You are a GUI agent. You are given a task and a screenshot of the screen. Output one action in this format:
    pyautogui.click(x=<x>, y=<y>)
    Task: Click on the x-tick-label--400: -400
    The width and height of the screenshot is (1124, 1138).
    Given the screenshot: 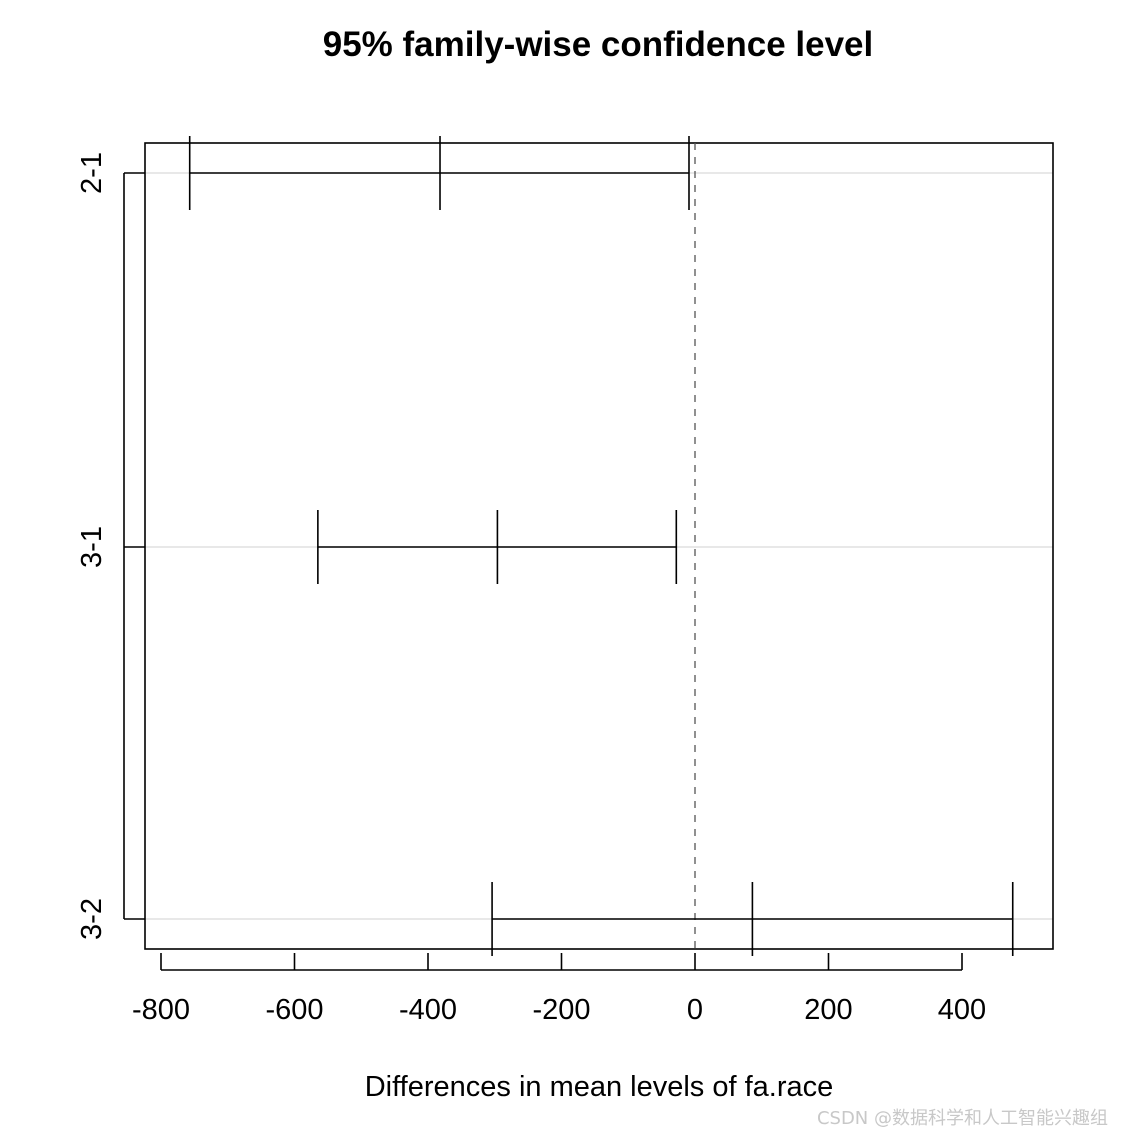 What is the action you would take?
    pyautogui.click(x=428, y=1010)
    